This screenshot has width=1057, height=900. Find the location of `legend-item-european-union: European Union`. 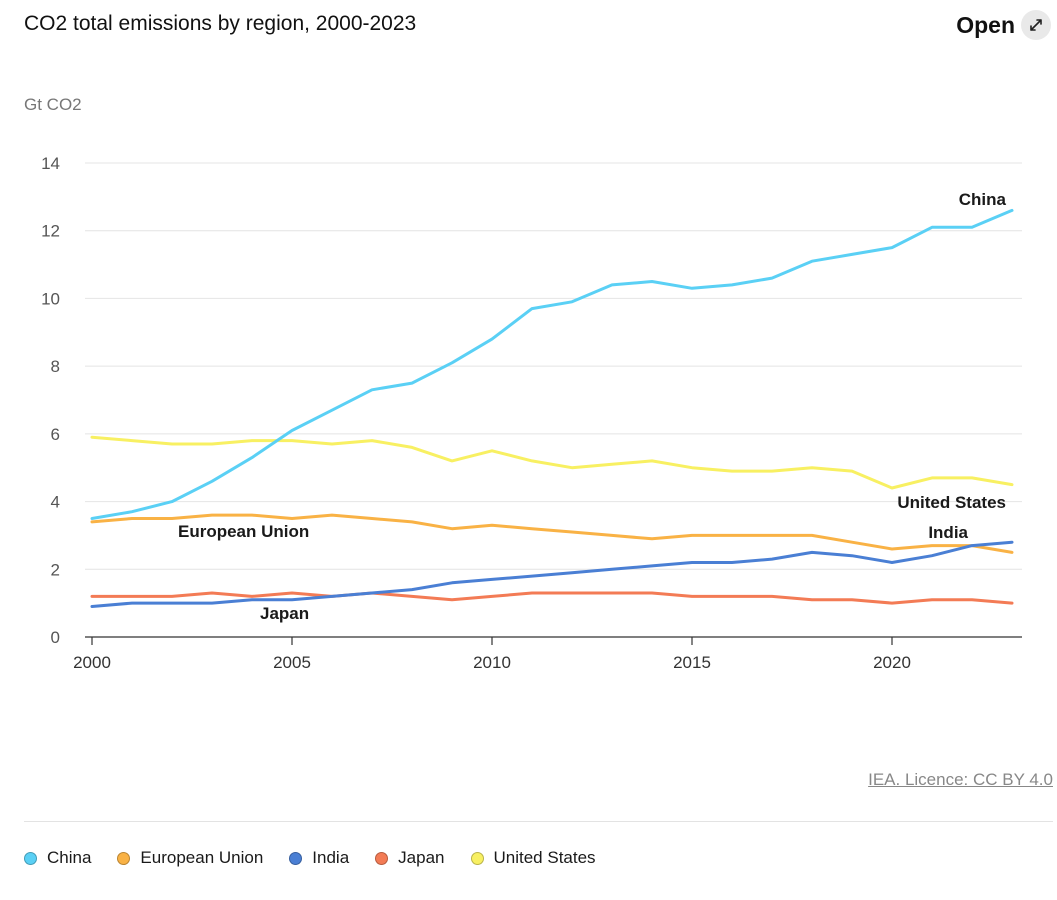

legend-item-european-union: European Union is located at coordinates (190, 858).